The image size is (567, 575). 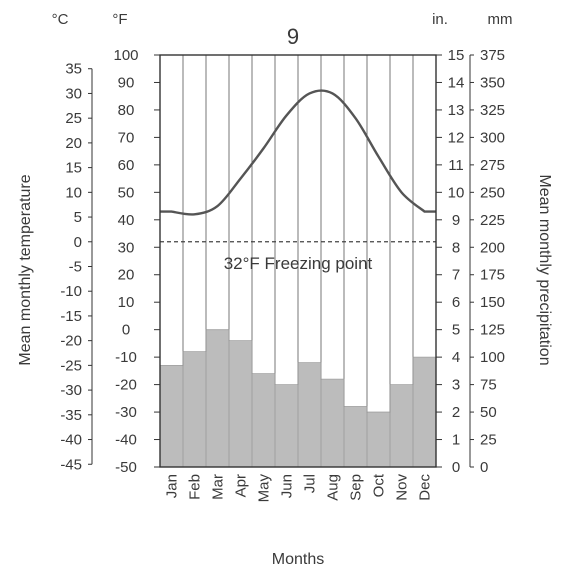 What do you see at coordinates (298, 559) in the screenshot?
I see `x-axis-title: Months` at bounding box center [298, 559].